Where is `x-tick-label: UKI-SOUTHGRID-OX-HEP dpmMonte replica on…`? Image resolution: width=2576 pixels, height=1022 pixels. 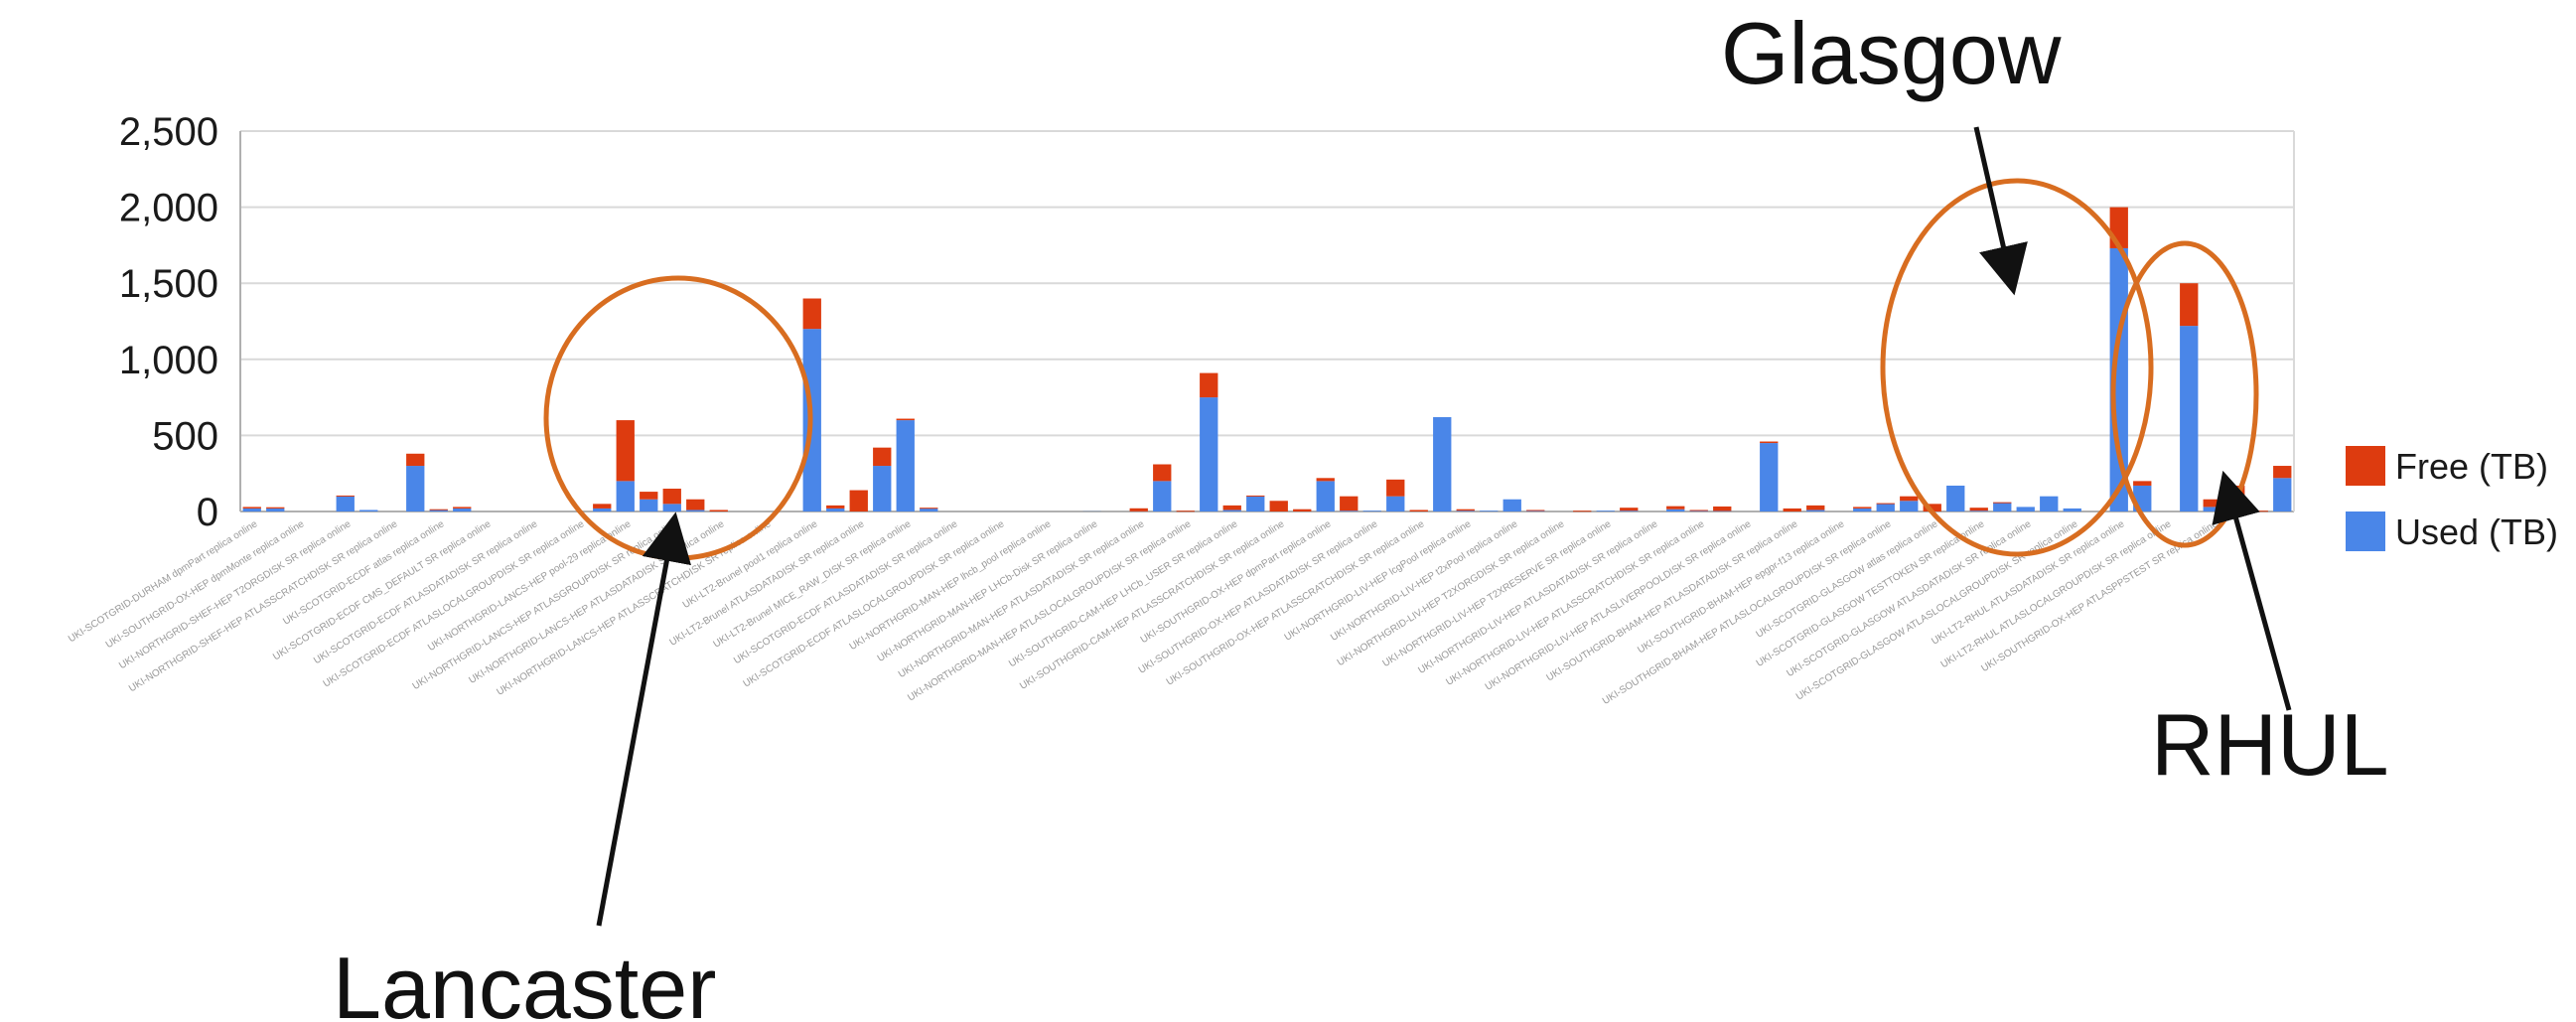
x-tick-label: UKI-SOUTHGRID-OX-HEP dpmMonte replica on… is located at coordinates (205, 585).